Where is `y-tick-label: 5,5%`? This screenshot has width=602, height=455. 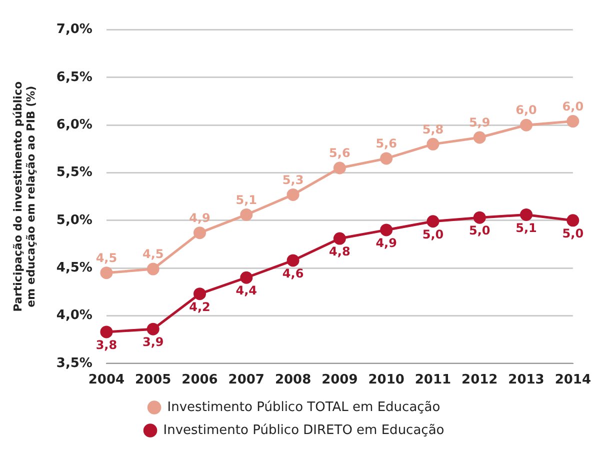 y-tick-label: 5,5% is located at coordinates (74, 172).